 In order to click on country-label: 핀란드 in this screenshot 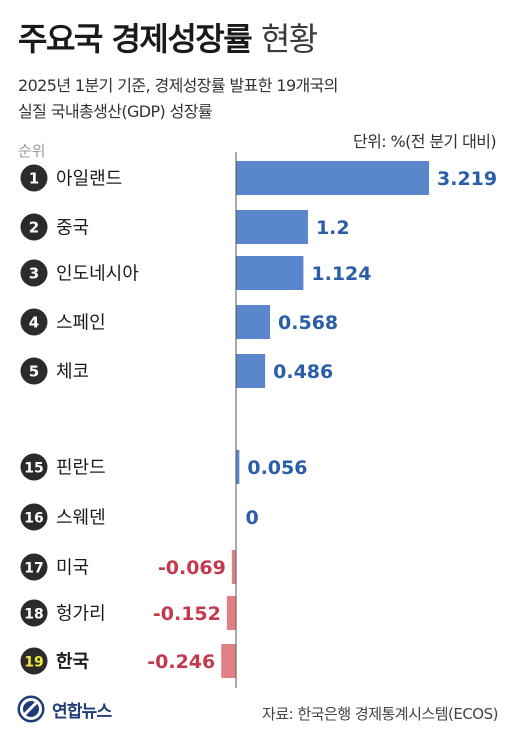, I will do `click(81, 468)`.